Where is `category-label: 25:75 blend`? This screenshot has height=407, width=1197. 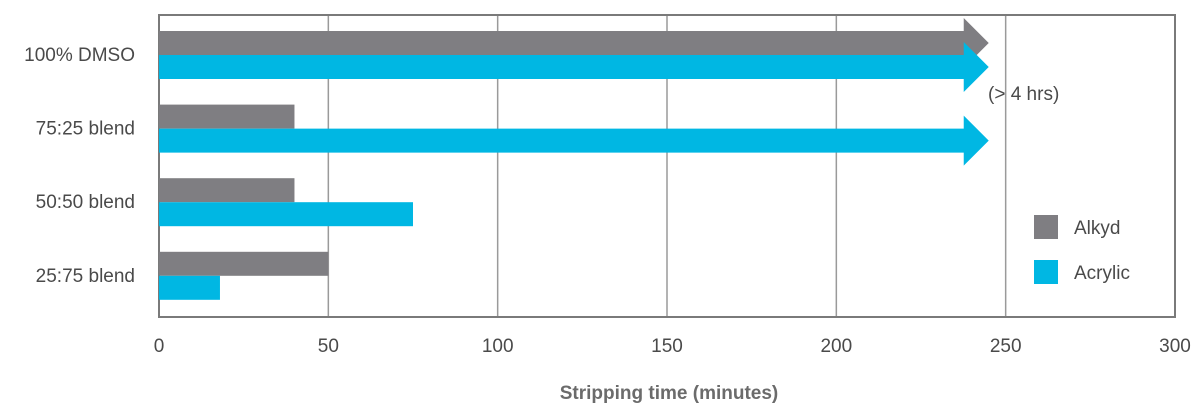 category-label: 25:75 blend is located at coordinates (85, 276).